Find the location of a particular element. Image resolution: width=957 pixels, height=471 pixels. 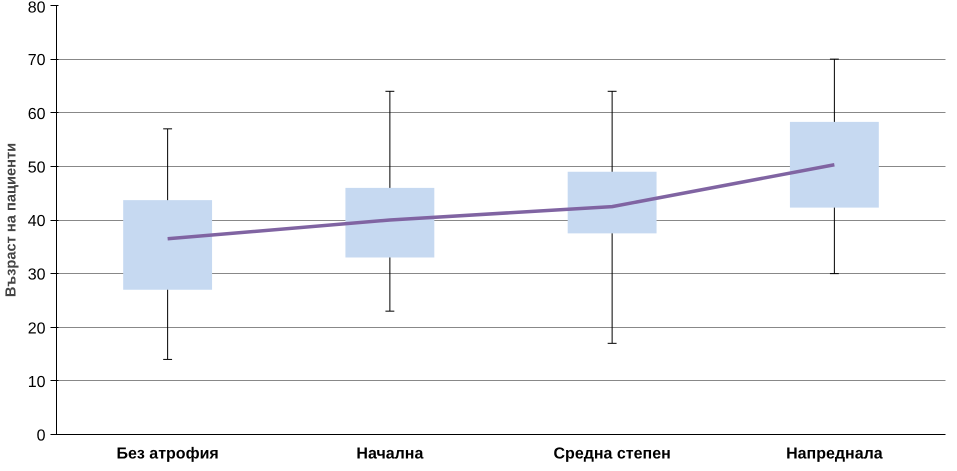

y-tick-label: 10 is located at coordinates (37, 382).